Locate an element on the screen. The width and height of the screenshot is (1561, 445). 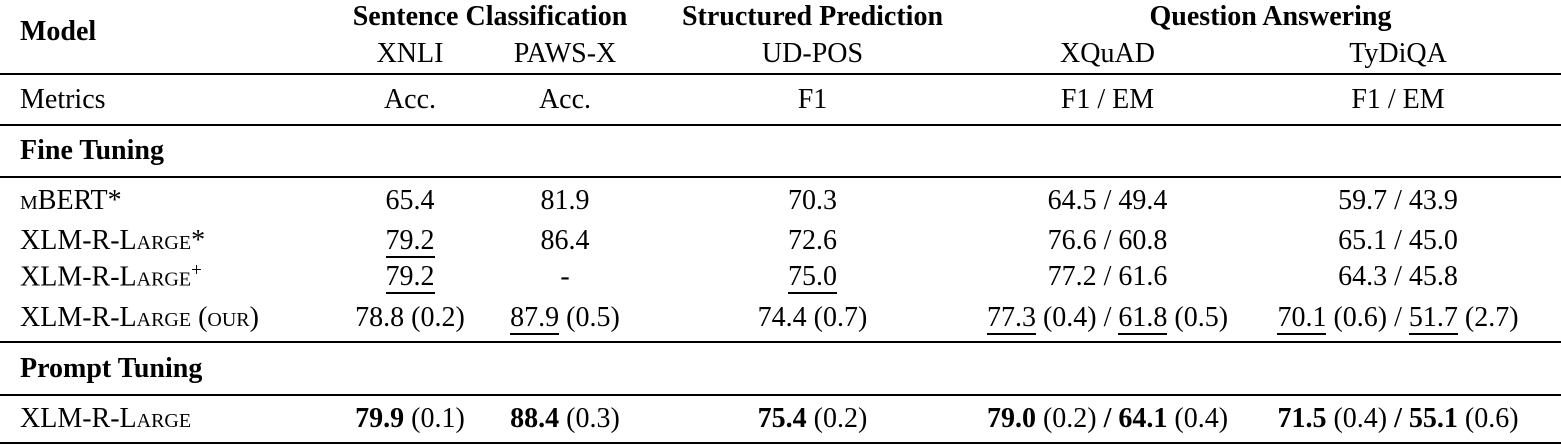
model-name: XLM-R-Large (our) is located at coordinates (167, 318).